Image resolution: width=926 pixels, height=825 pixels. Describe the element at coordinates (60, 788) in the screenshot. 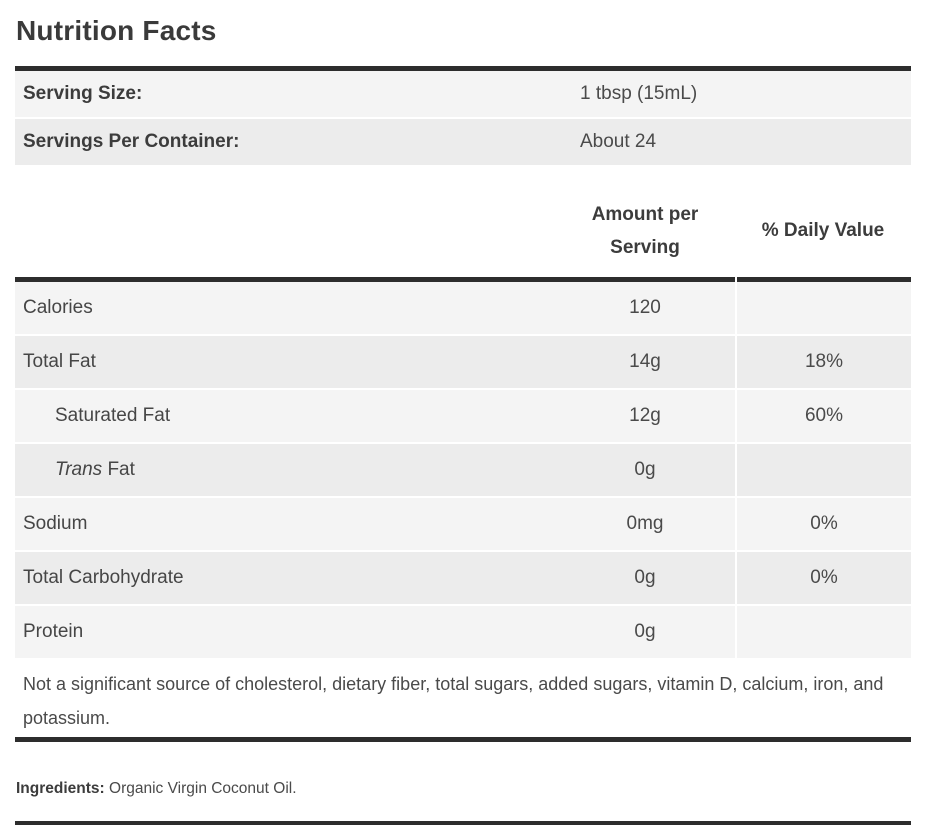

I see `ingredients-label: Ingredients:` at that location.